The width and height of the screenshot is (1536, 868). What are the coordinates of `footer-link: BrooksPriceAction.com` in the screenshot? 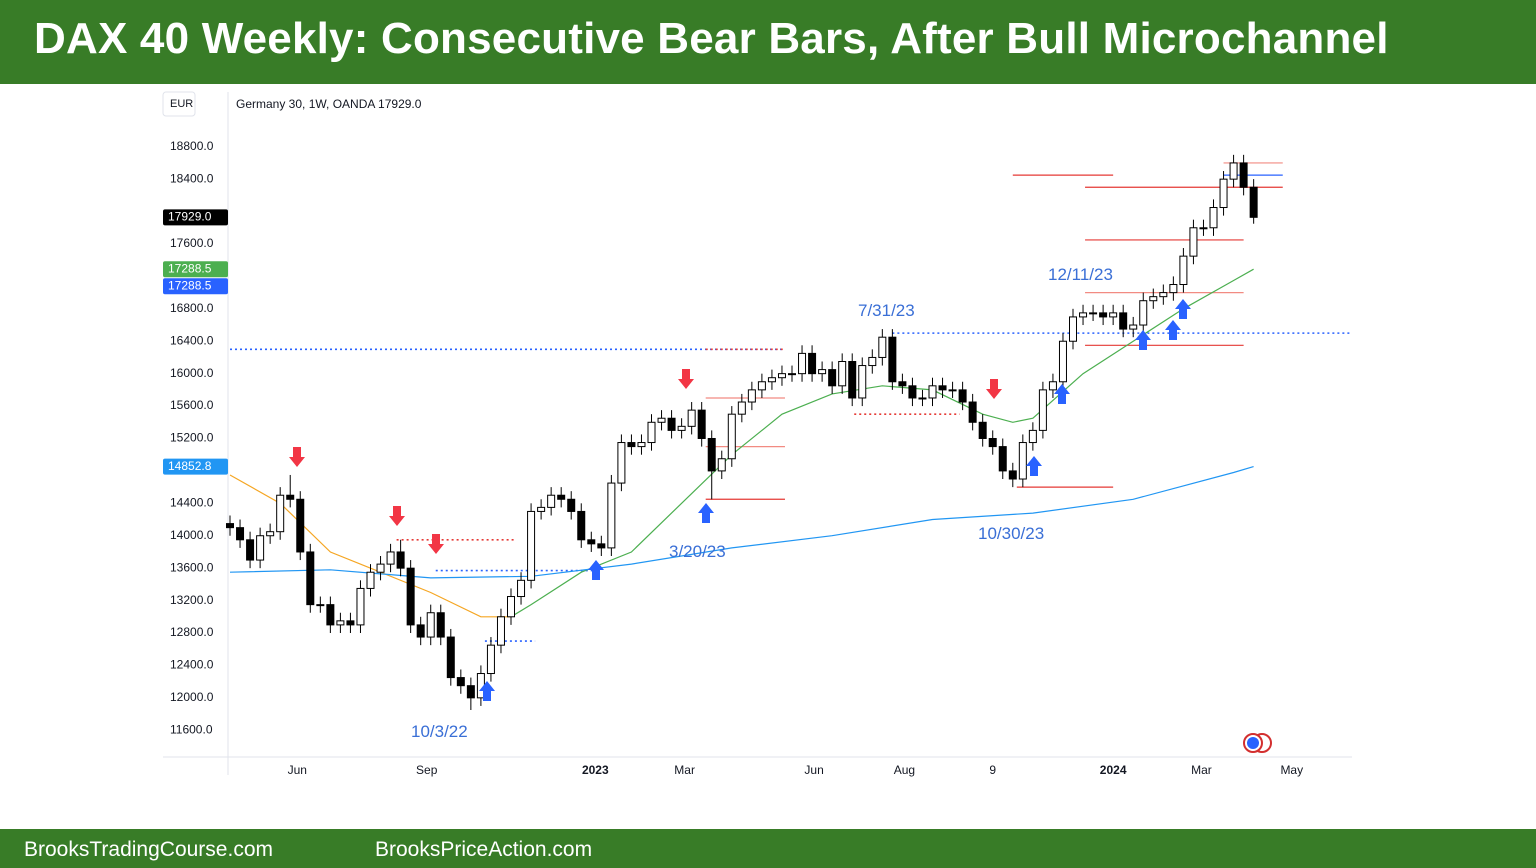 It's located at (484, 849).